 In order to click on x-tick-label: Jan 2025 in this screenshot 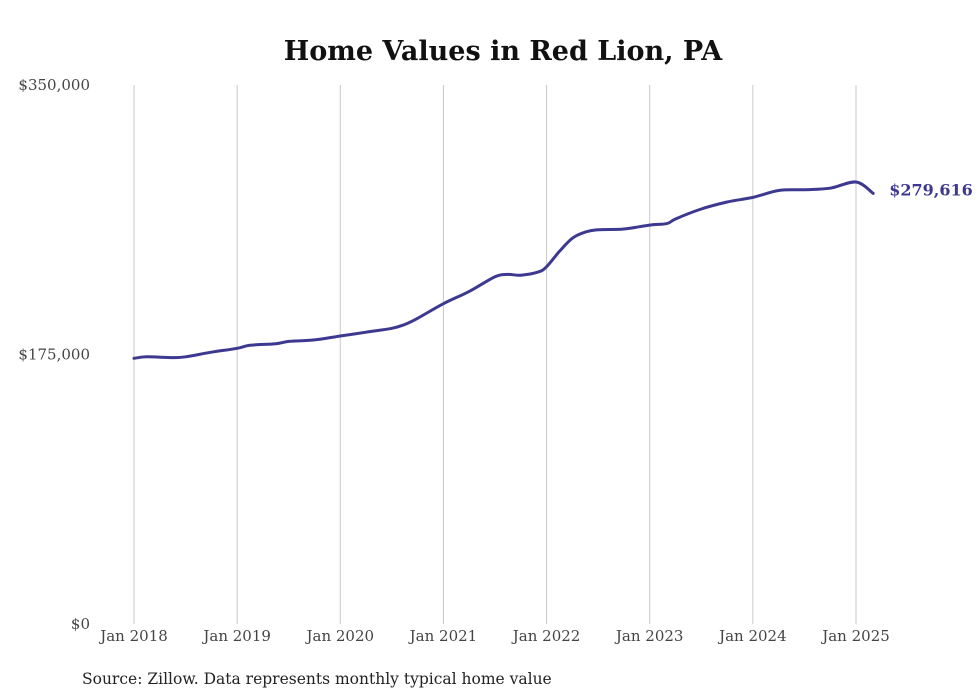, I will do `click(855, 636)`.